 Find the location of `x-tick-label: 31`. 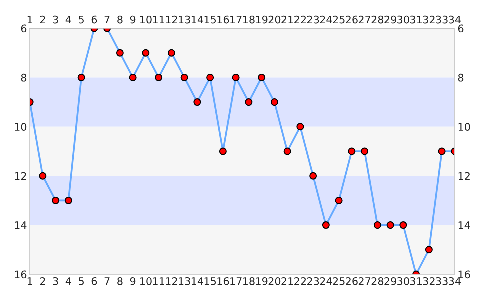

x-tick-label: 31 is located at coordinates (416, 281).